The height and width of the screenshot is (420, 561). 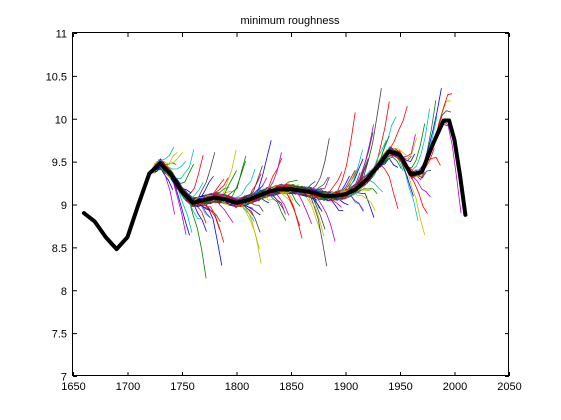 I want to click on y-tick-label: 10, so click(x=61, y=120).